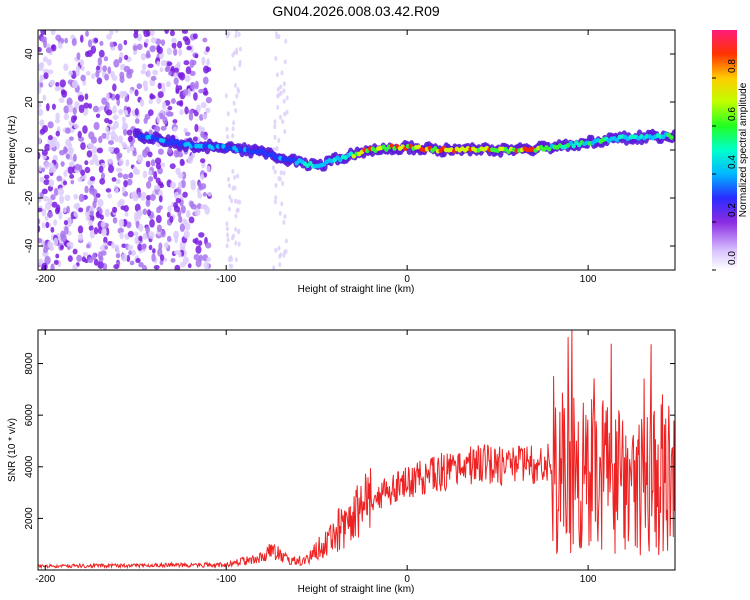 The width and height of the screenshot is (750, 600). Describe the element at coordinates (226, 279) in the screenshot. I see `x-tick-label: -100` at that location.